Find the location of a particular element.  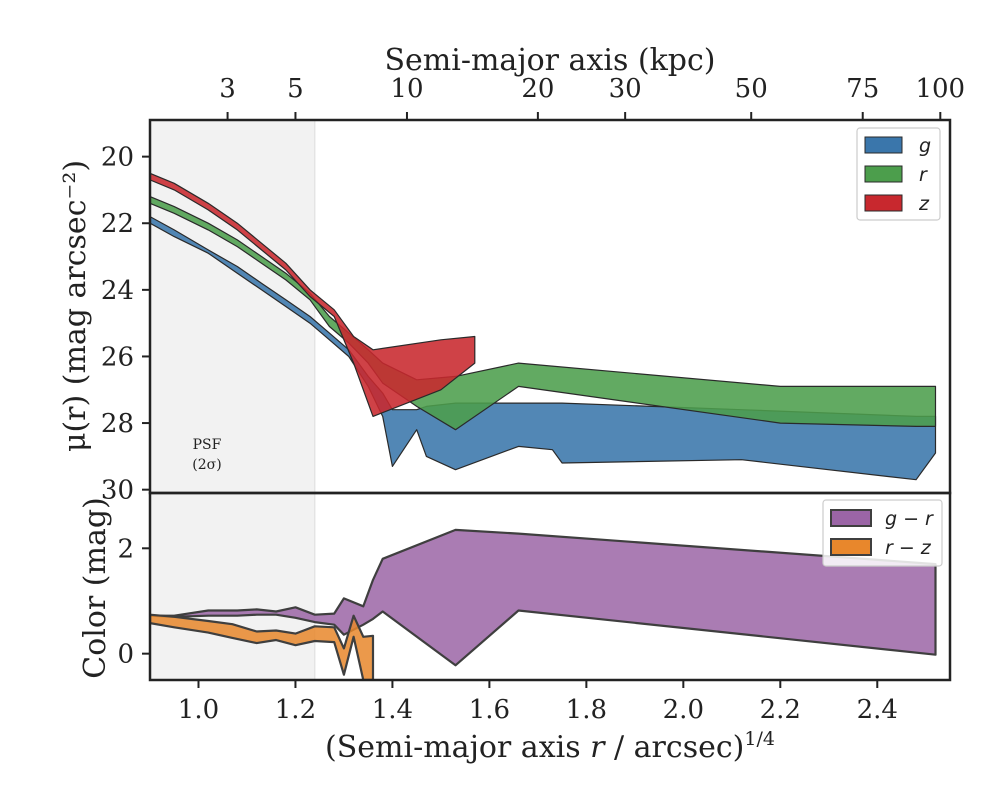

psf-region is located at coordinates (232, 400).